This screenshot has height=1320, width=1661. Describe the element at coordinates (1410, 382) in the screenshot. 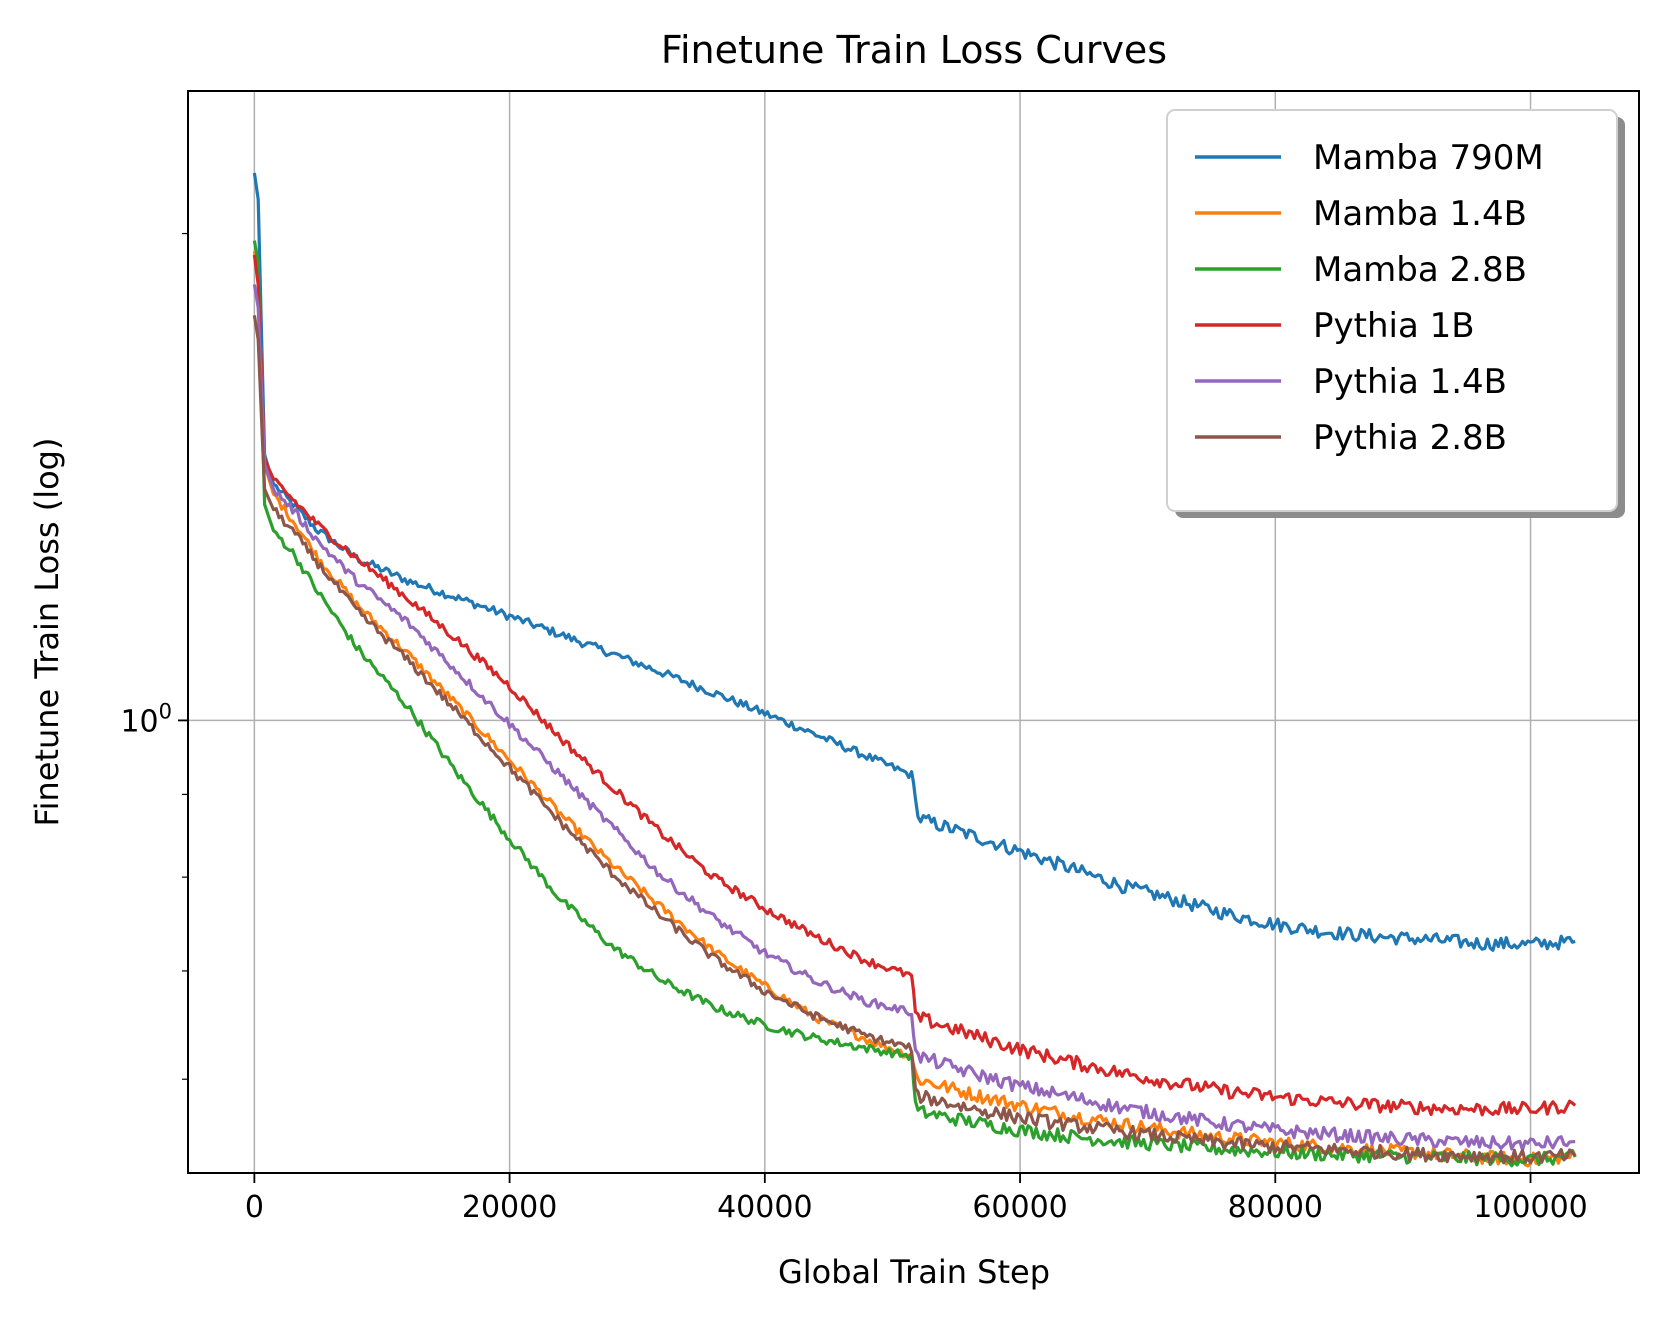

I see `legend-label: Pythia 1.4B` at that location.